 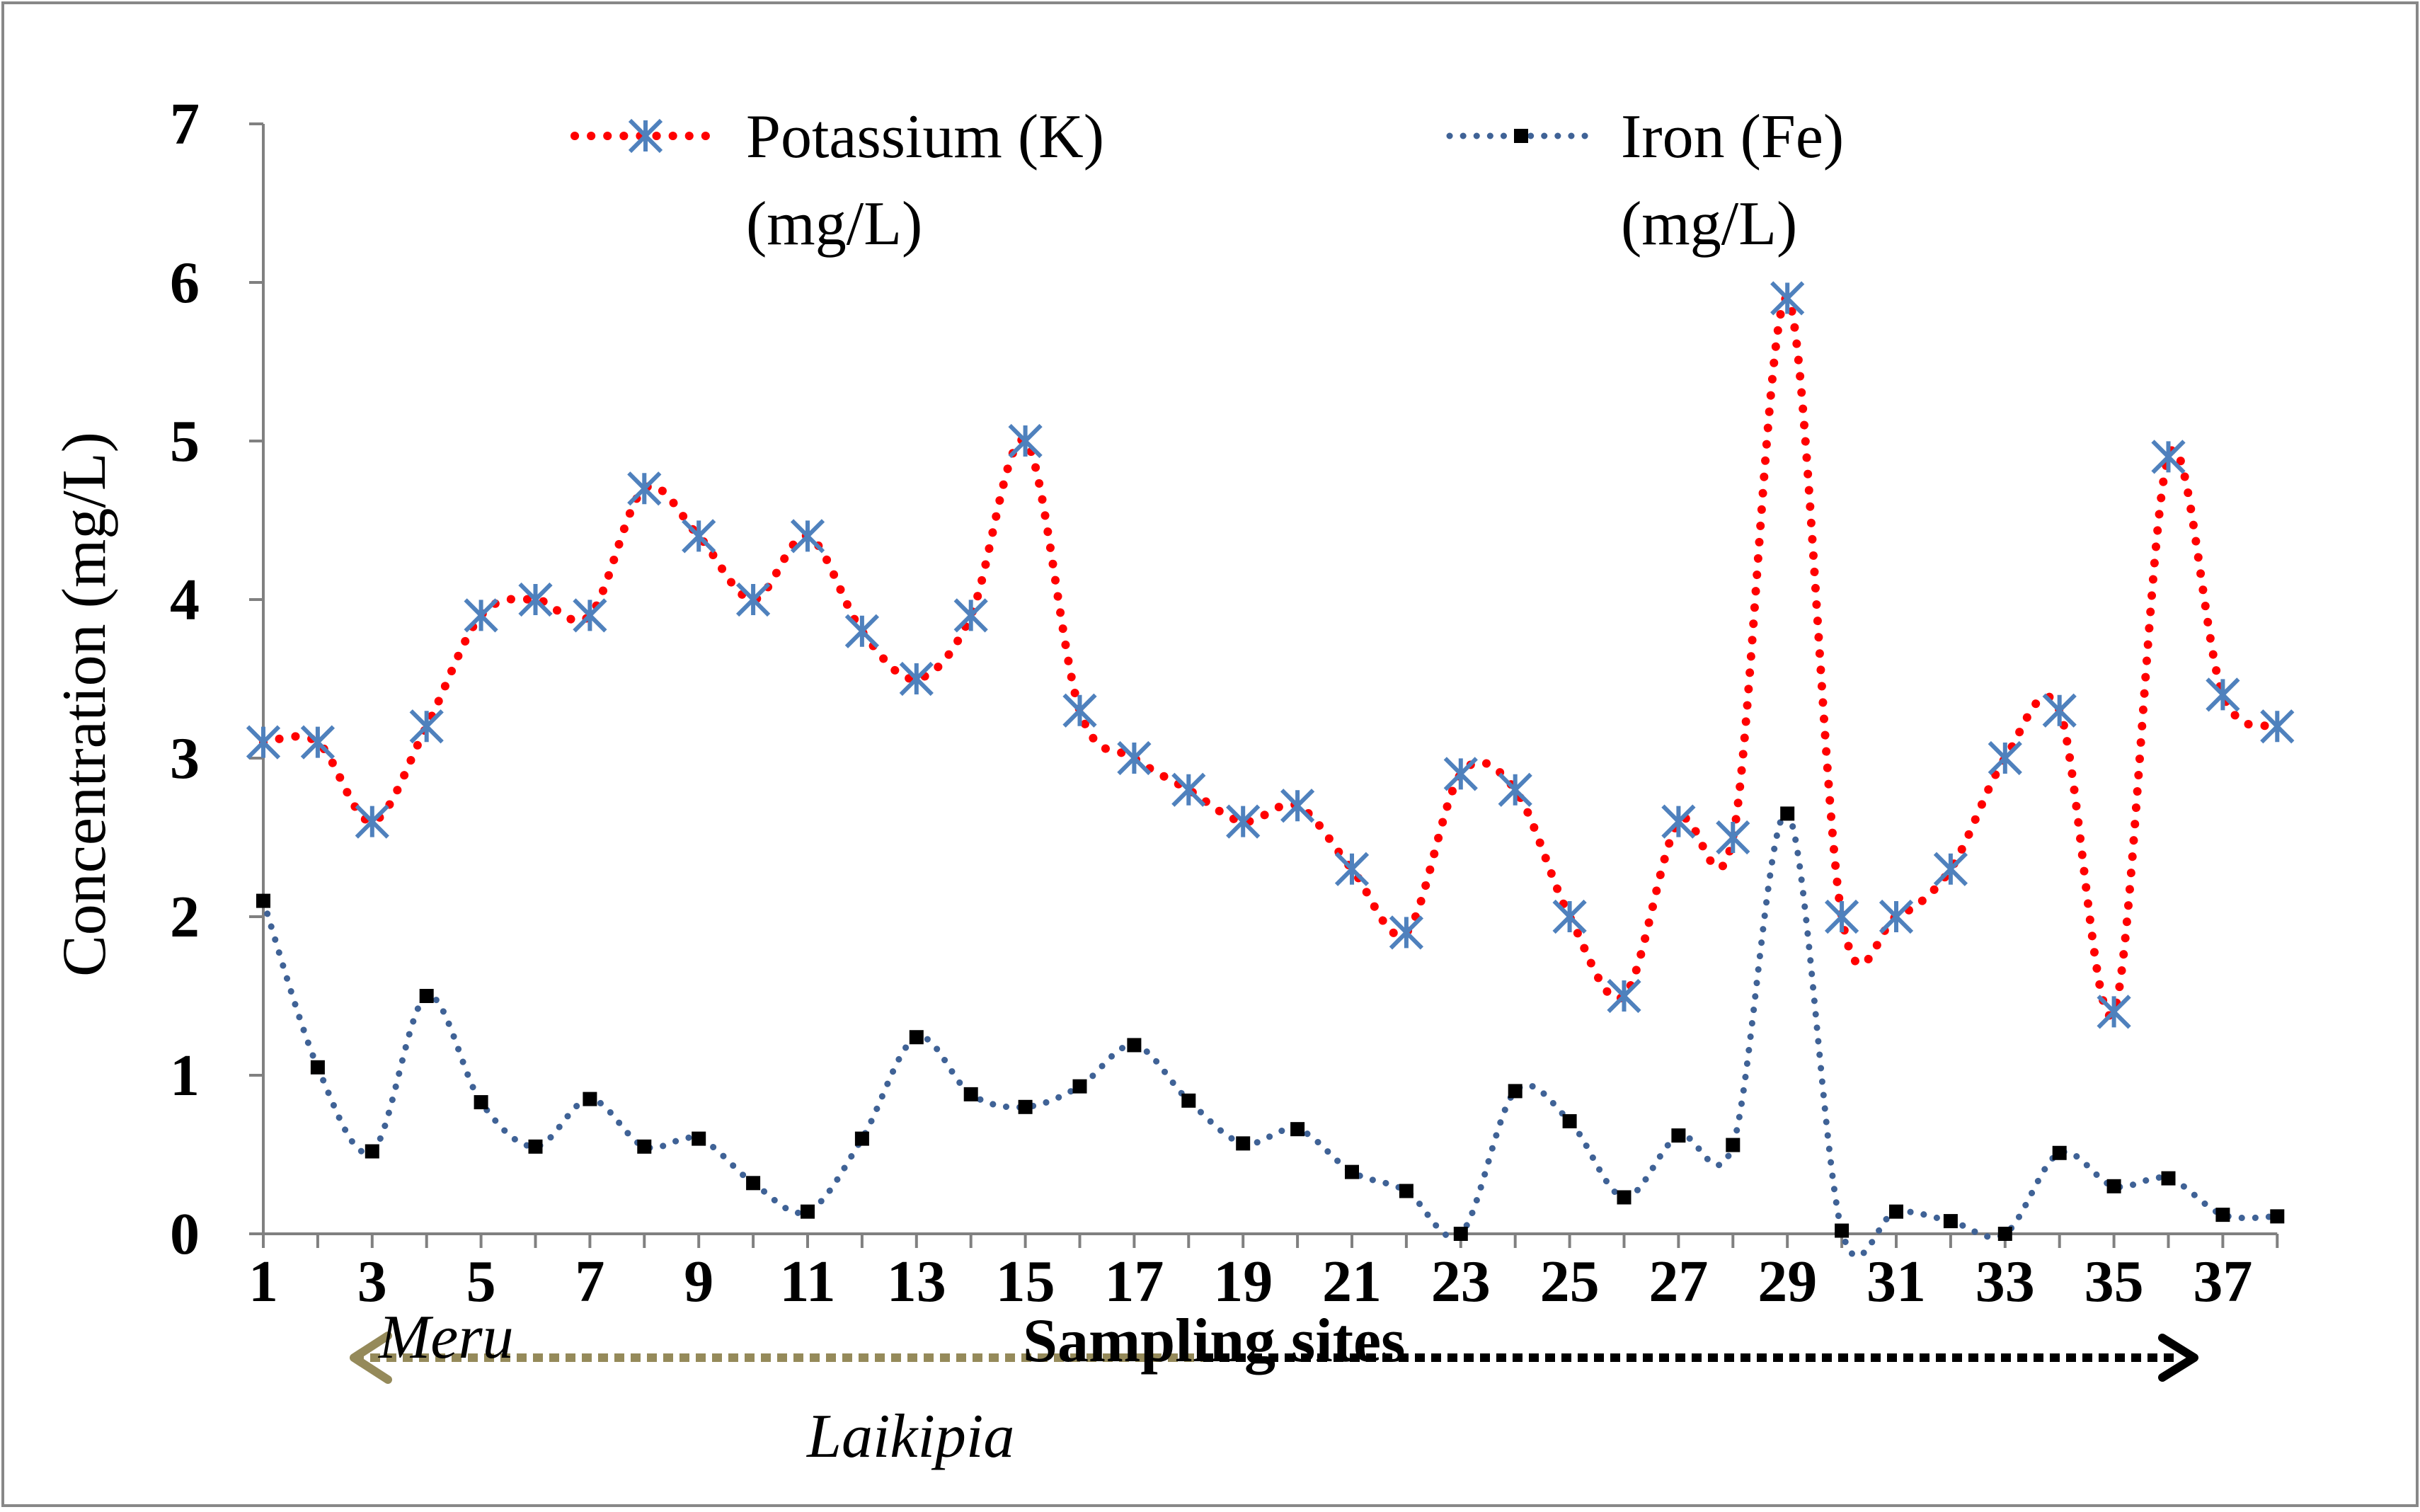 What do you see at coordinates (1461, 1282) in the screenshot?
I see `x-tick-label: 23` at bounding box center [1461, 1282].